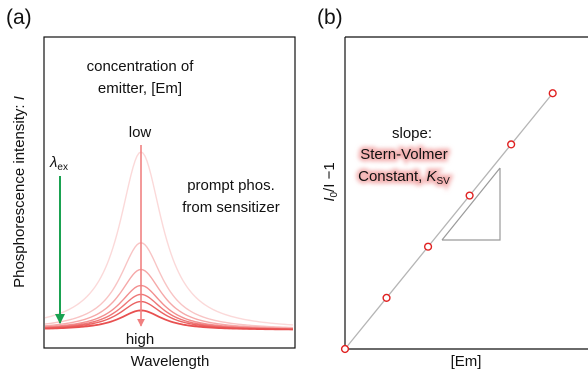  I want to click on y-axis-title-a: Phosphorescence intensity: I, so click(19, 192).